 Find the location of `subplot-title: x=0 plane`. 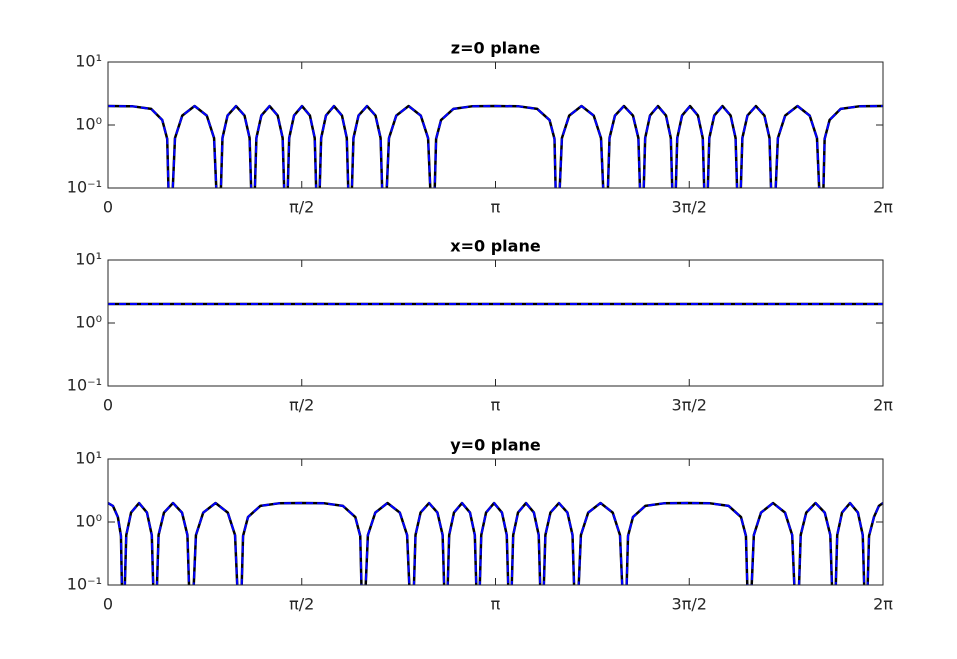

subplot-title: x=0 plane is located at coordinates (495, 246).